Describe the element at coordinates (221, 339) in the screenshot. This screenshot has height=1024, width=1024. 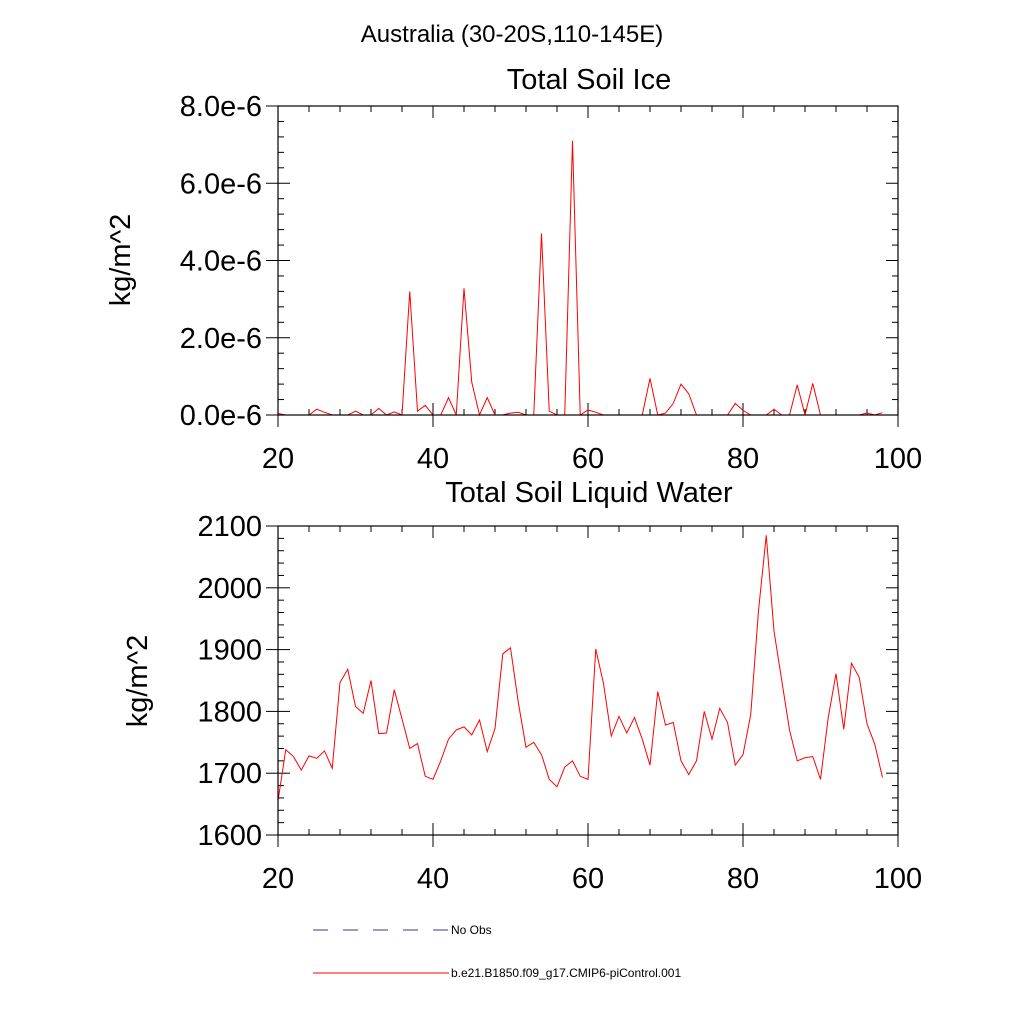
I see `y-tick-label: 2.0e-6` at that location.